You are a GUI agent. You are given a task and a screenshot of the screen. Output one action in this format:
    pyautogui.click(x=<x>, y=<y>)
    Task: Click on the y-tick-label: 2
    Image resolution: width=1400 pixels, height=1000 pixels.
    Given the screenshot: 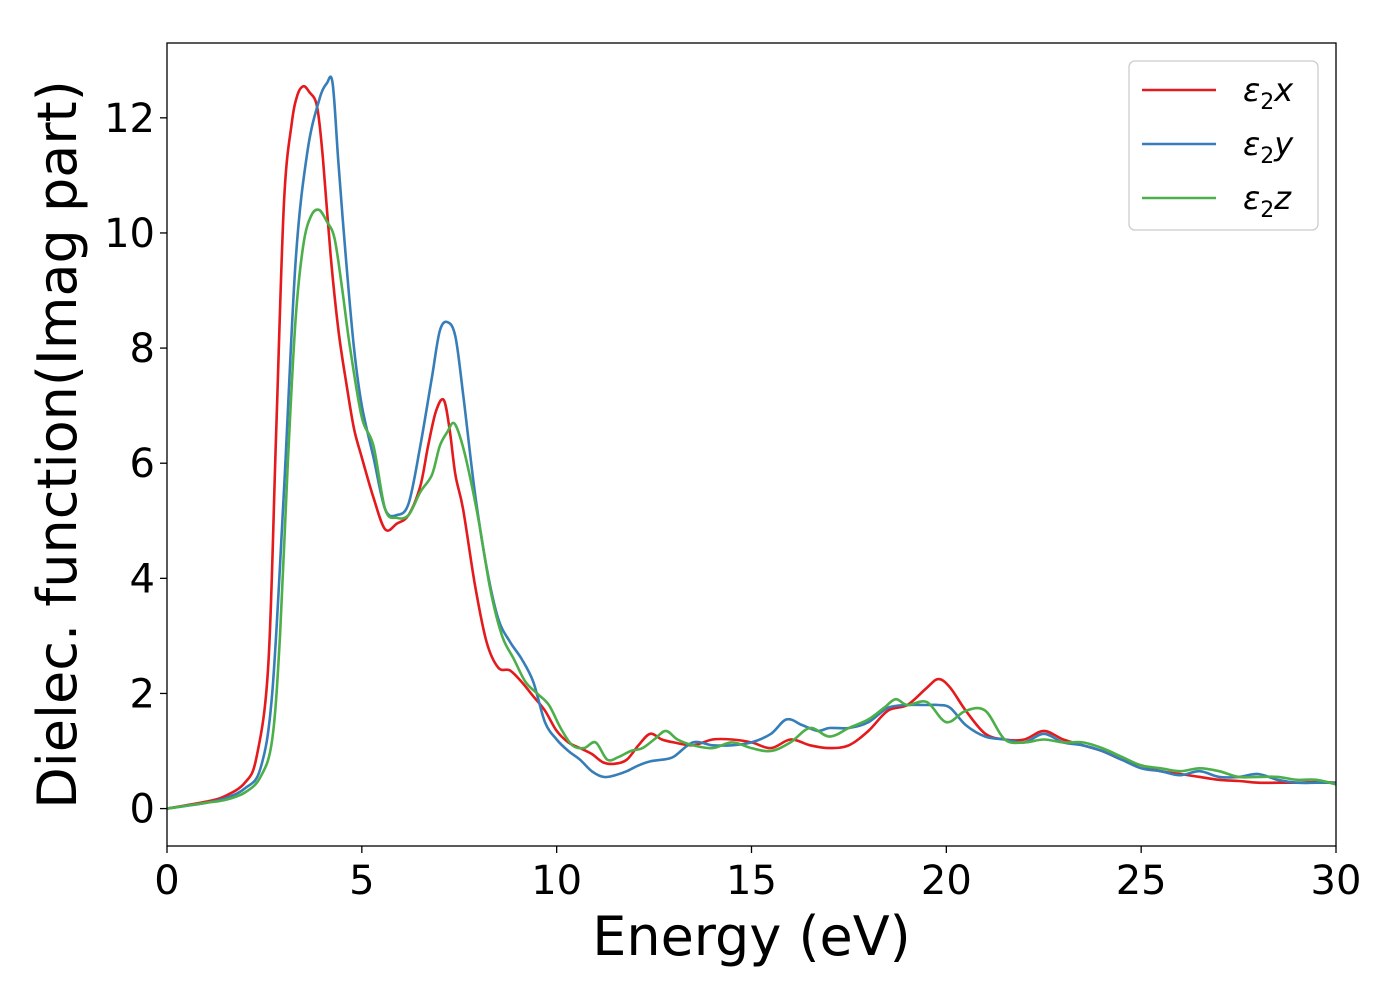 What is the action you would take?
    pyautogui.click(x=142, y=694)
    